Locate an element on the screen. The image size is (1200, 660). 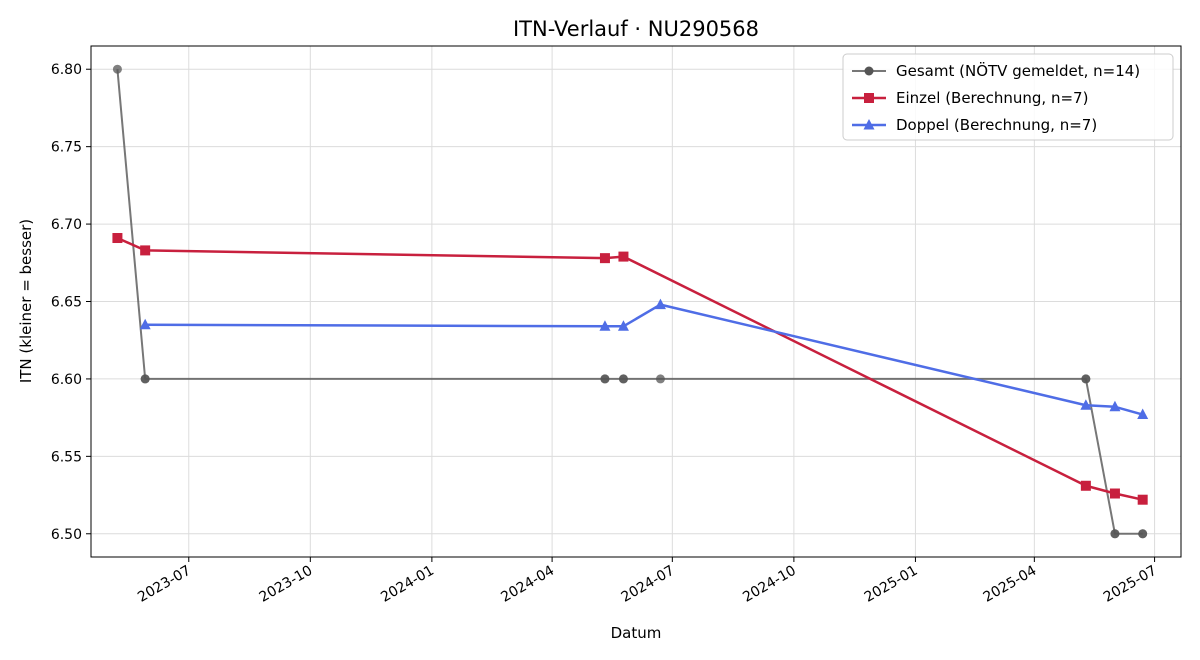
chart-title: ITN-Verlauf · NU290568 is located at coordinates (636, 29).